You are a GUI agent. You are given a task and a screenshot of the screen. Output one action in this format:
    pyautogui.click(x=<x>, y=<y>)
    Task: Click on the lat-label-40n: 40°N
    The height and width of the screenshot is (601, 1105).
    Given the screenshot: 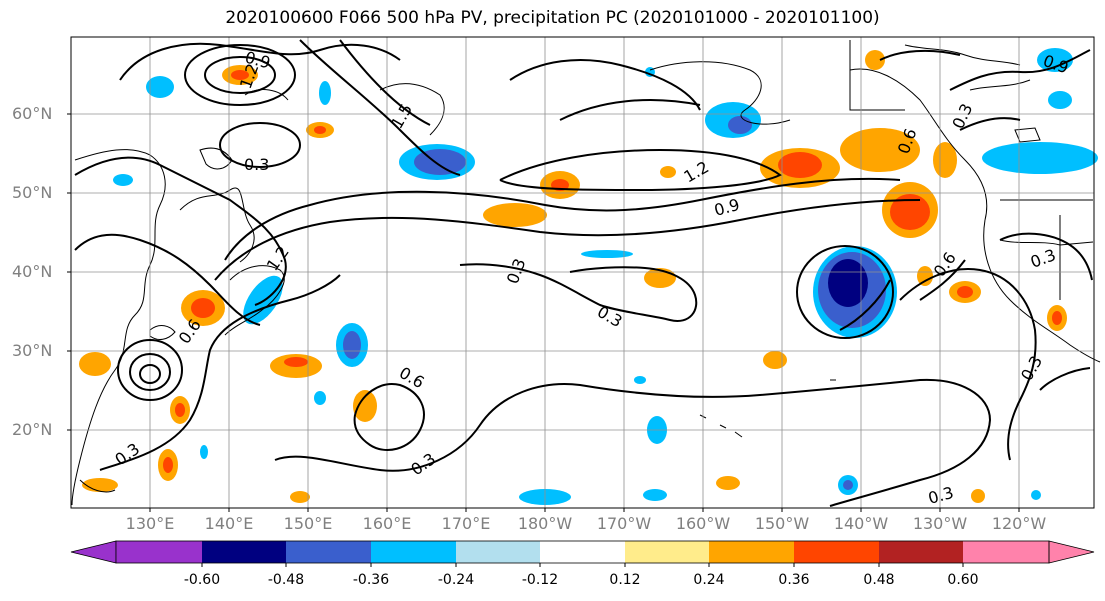 What is the action you would take?
    pyautogui.click(x=32, y=271)
    